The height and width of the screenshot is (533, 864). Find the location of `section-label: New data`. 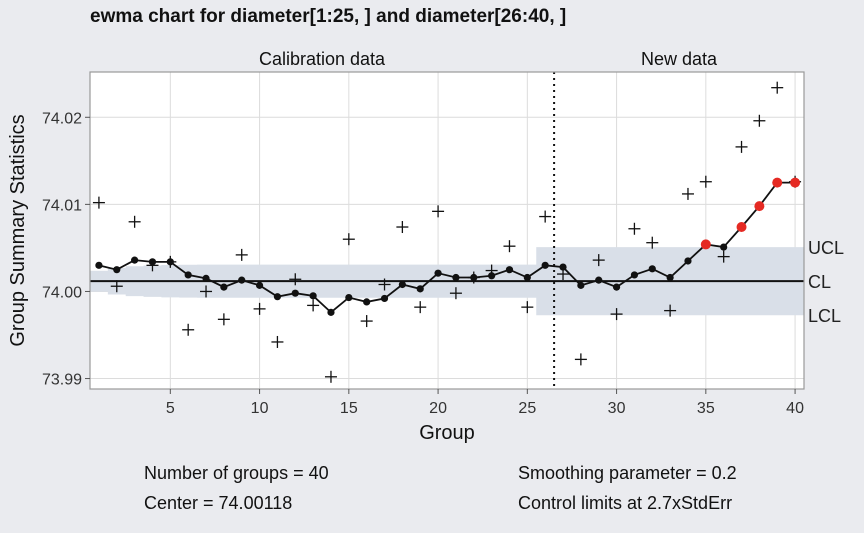

section-label: New data is located at coordinates (679, 59).